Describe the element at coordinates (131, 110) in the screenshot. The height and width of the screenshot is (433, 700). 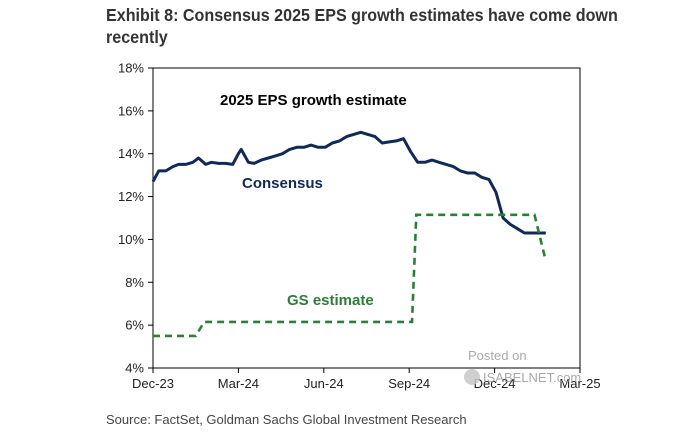
I see `y-tick-label: 16%` at that location.